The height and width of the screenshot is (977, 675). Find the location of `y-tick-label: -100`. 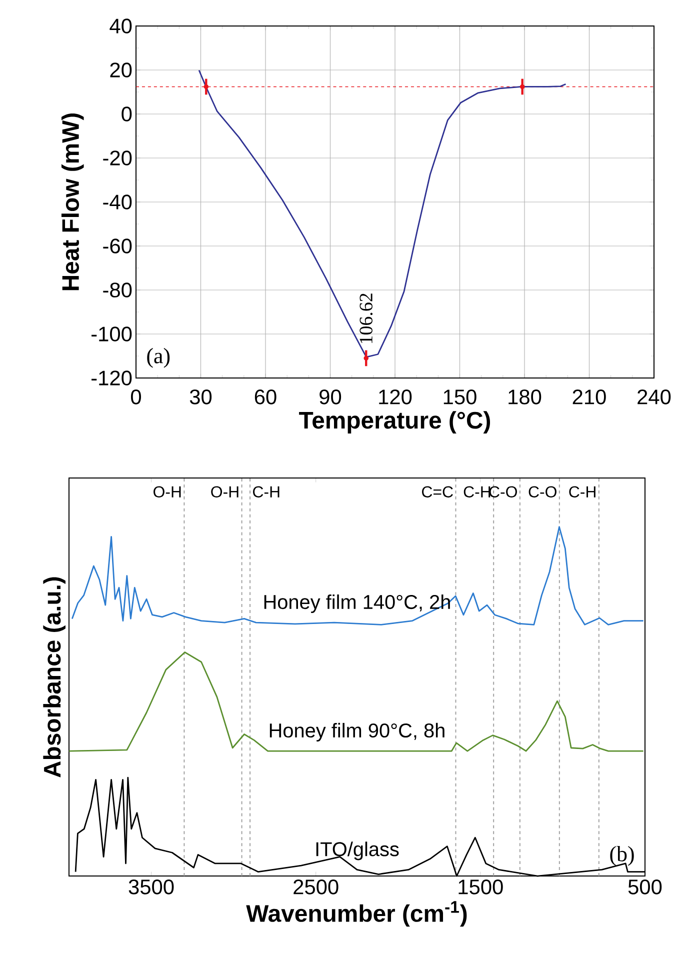

y-tick-label: -100 is located at coordinates (112, 334).